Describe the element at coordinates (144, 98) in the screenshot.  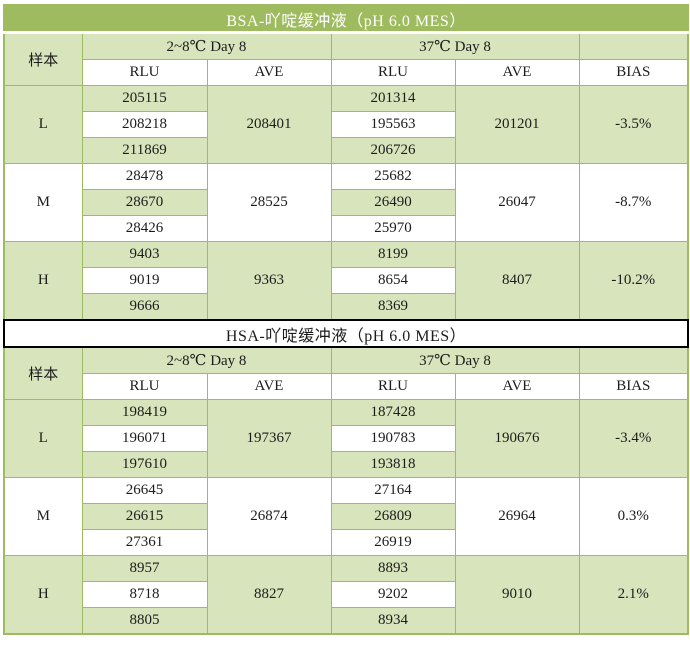
I see `rlu-value-cell: 205115` at that location.